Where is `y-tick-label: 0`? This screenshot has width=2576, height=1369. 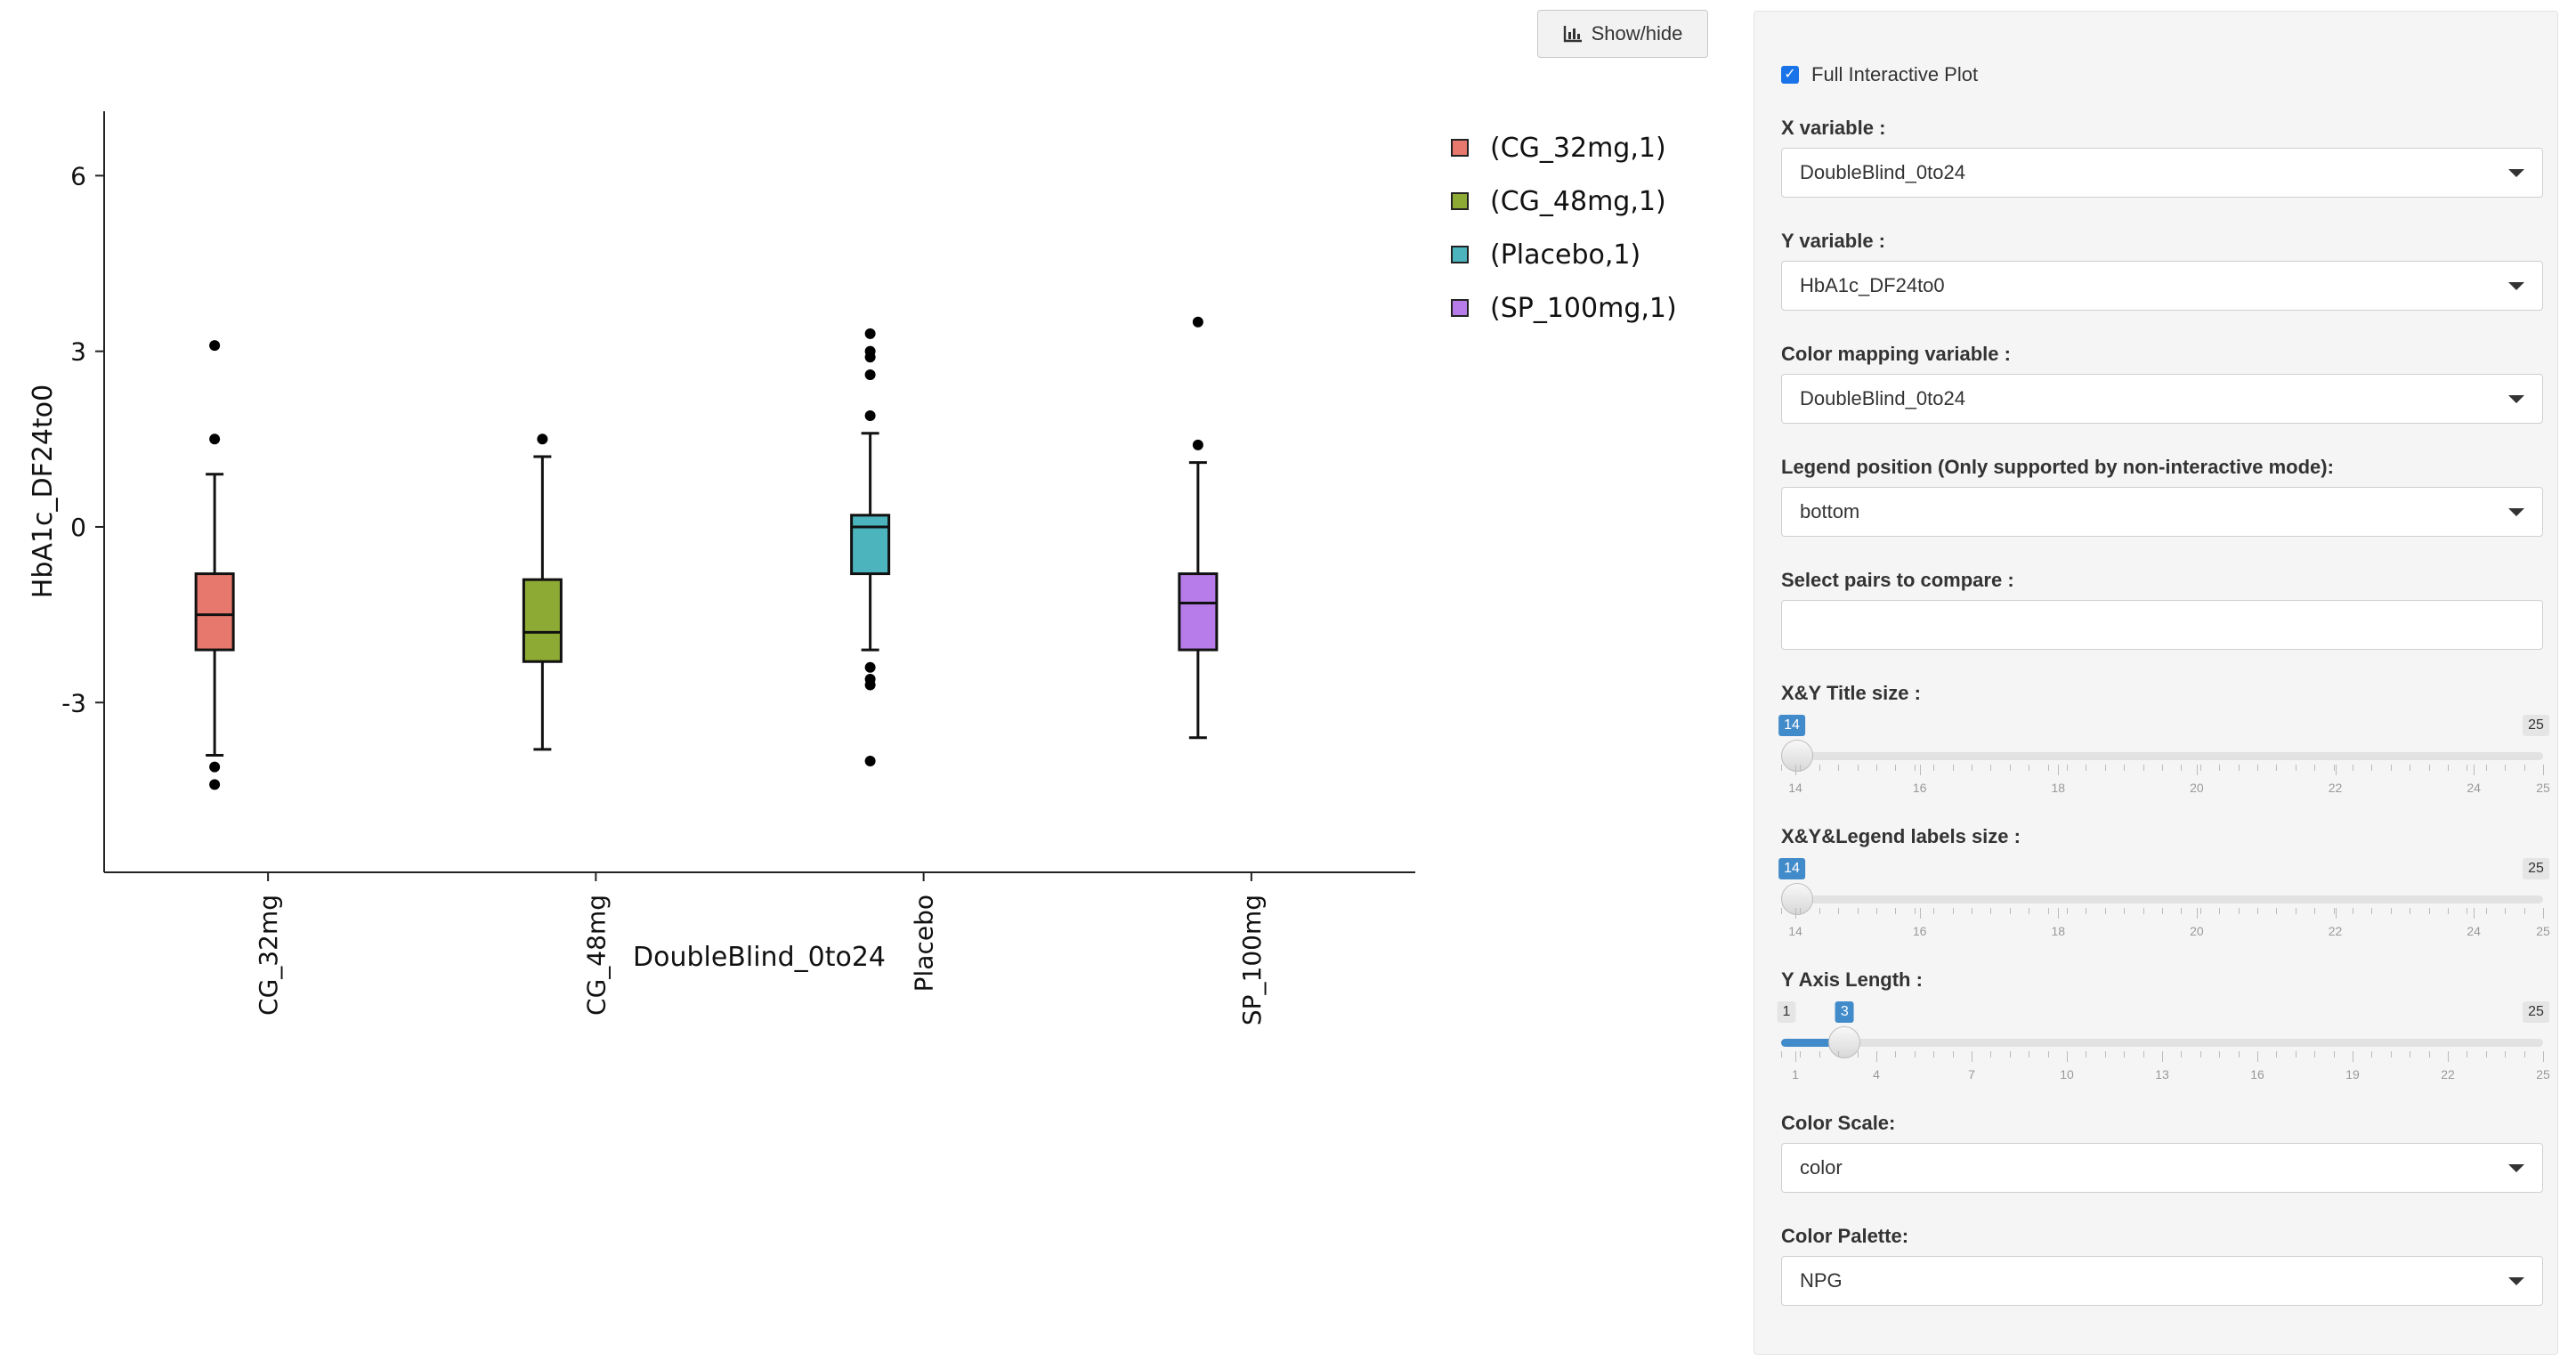 y-tick-label: 0 is located at coordinates (78, 527).